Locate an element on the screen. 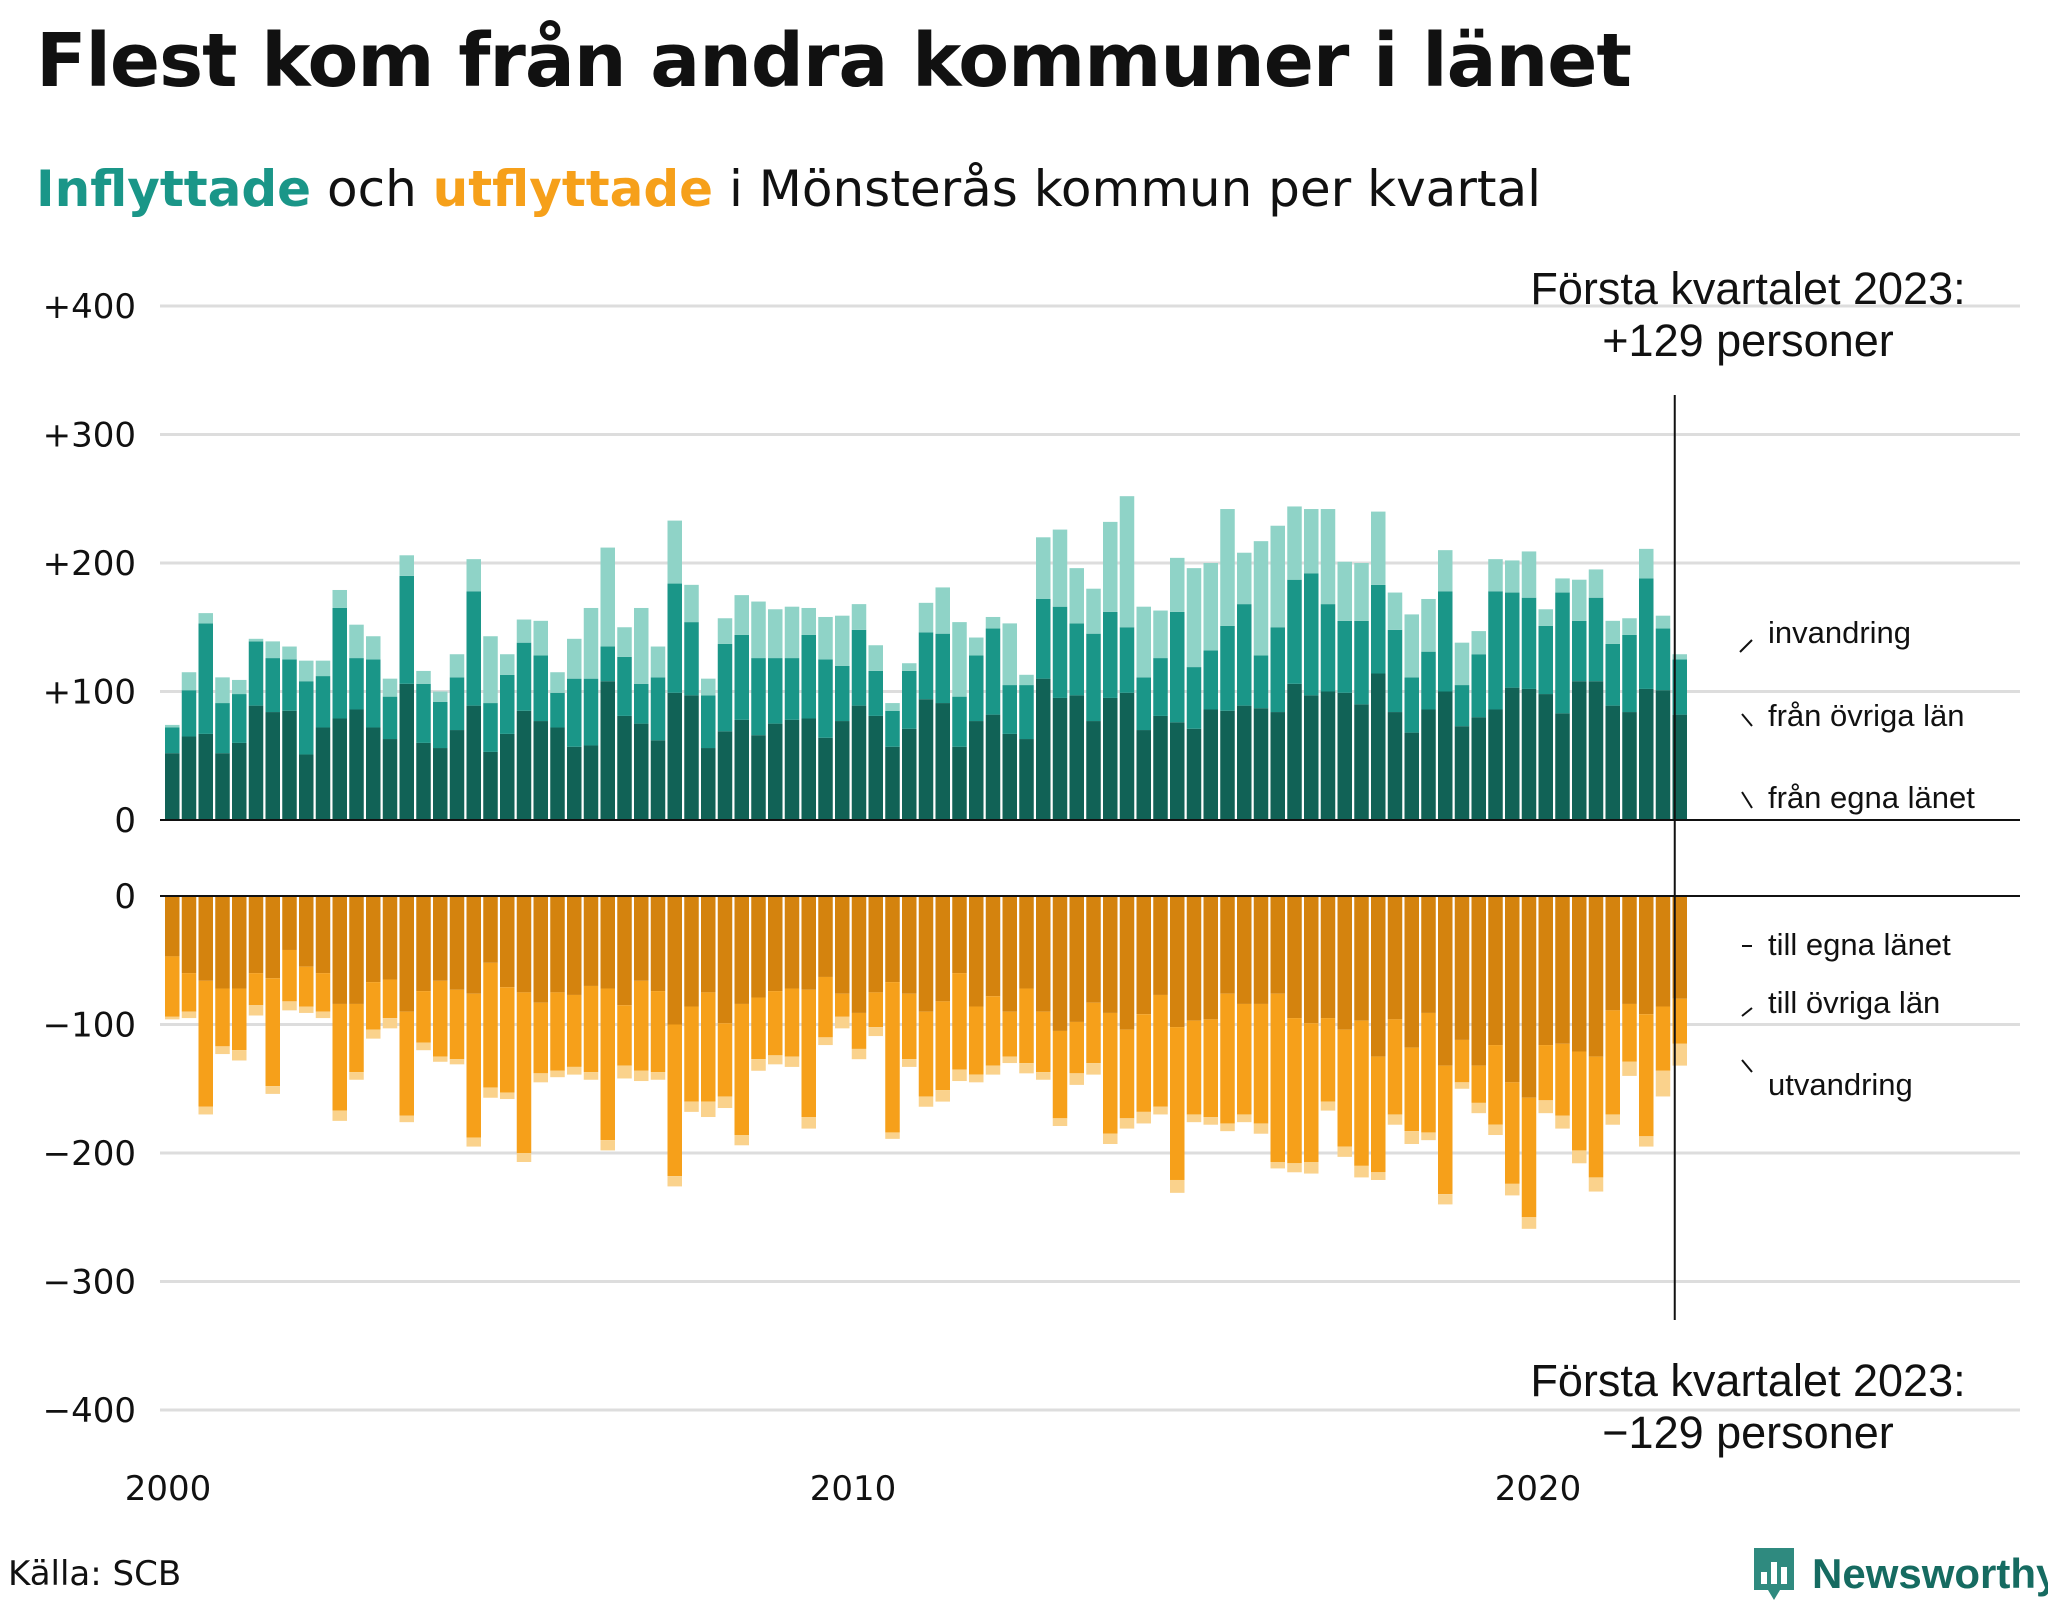  subtitle-rest: i Mönsterås kommun per kvartal is located at coordinates (1127, 189).